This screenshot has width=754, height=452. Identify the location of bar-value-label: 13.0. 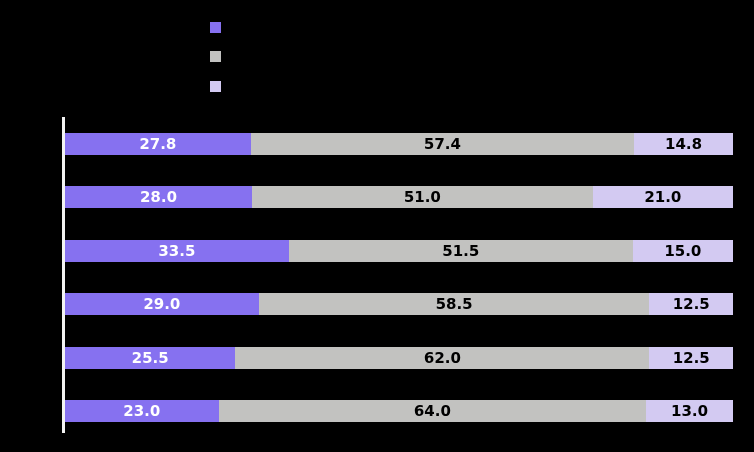
(690, 410).